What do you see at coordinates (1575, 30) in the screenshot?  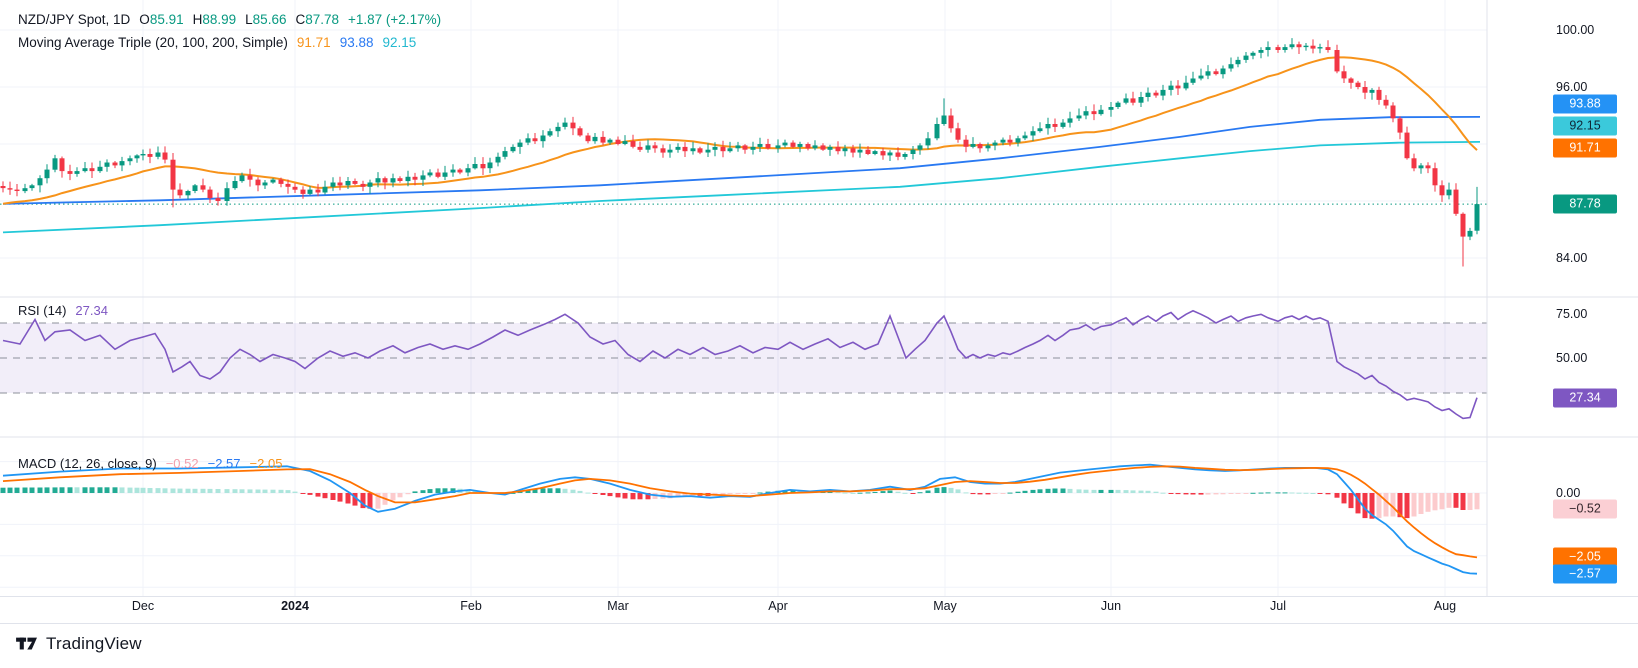 I see `price-axis-label-100.00: 100.00` at bounding box center [1575, 30].